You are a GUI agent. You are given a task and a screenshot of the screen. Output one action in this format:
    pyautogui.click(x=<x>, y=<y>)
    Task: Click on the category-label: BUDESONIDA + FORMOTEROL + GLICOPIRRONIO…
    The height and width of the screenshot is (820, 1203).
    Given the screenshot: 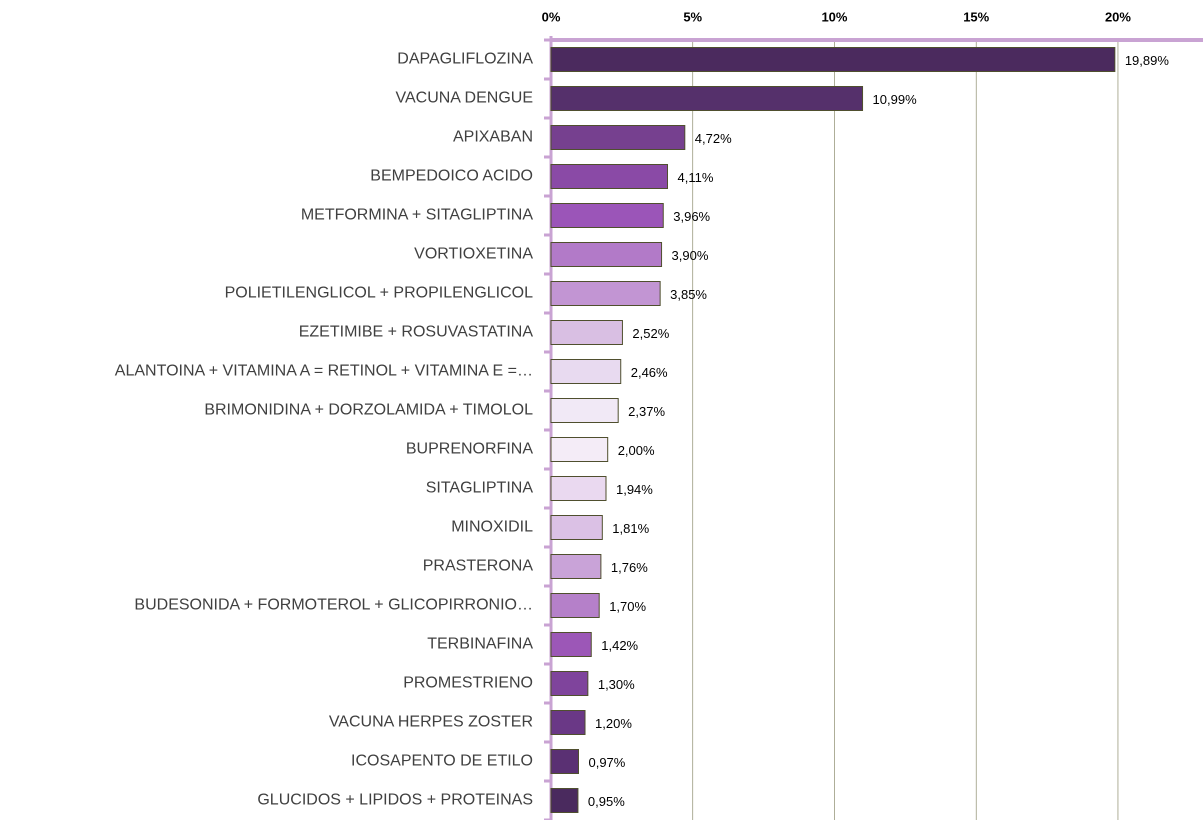 What is the action you would take?
    pyautogui.click(x=333, y=605)
    